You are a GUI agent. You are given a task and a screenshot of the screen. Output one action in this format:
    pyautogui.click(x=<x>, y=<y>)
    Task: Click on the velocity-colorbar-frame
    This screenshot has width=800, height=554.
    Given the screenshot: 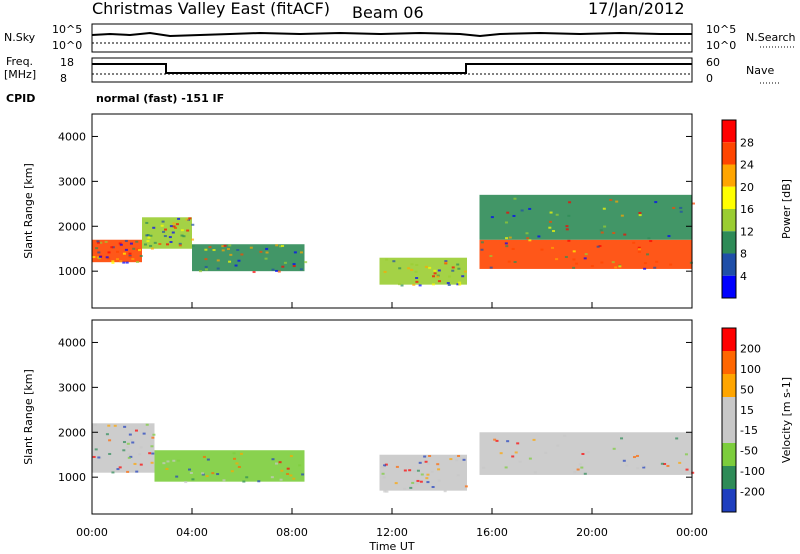 What is the action you would take?
    pyautogui.click(x=729, y=420)
    